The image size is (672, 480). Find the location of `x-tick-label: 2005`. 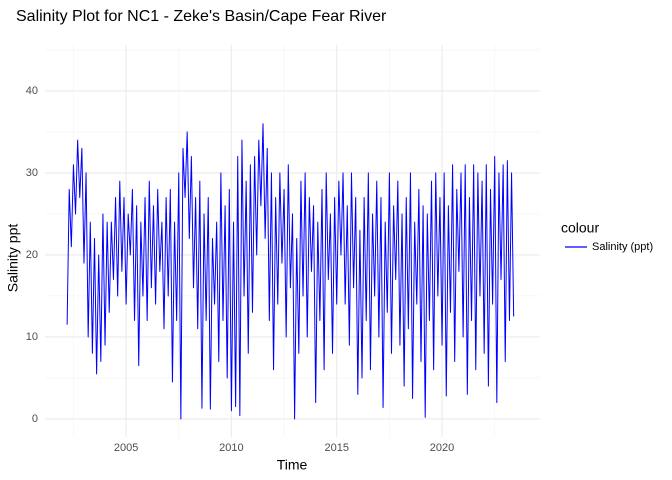

x-tick-label: 2005 is located at coordinates (126, 448).